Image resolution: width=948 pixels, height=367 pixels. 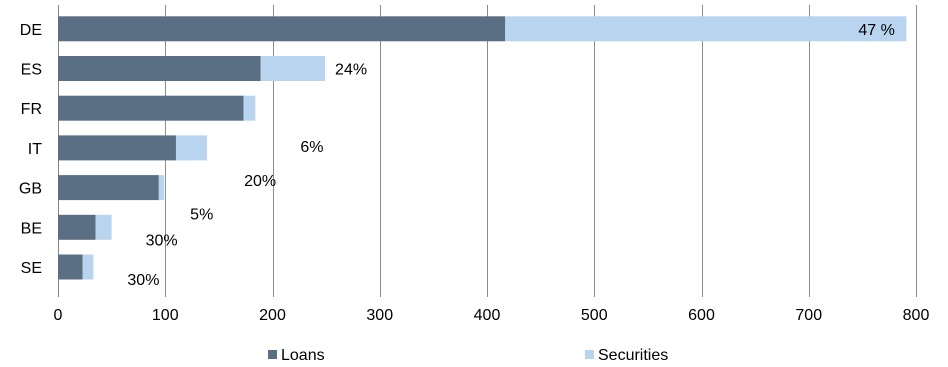 What do you see at coordinates (161, 188) in the screenshot?
I see `bar-gb-securities` at bounding box center [161, 188].